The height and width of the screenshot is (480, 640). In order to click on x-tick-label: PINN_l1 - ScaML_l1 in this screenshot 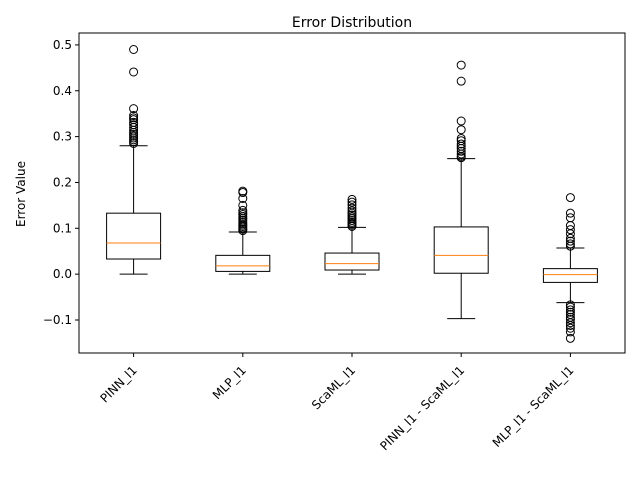, I will do `click(422, 408)`.